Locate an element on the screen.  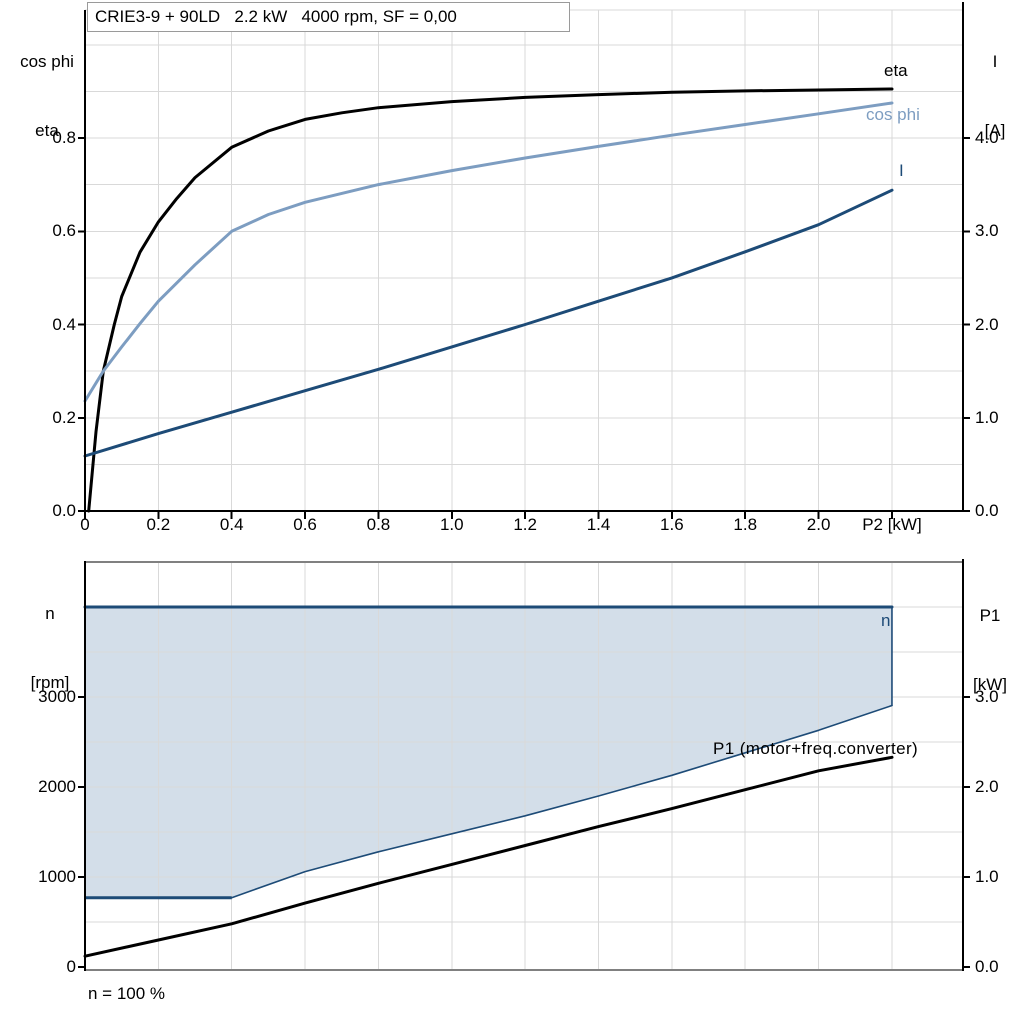
x-tick-label: 1.4 is located at coordinates (598, 524).